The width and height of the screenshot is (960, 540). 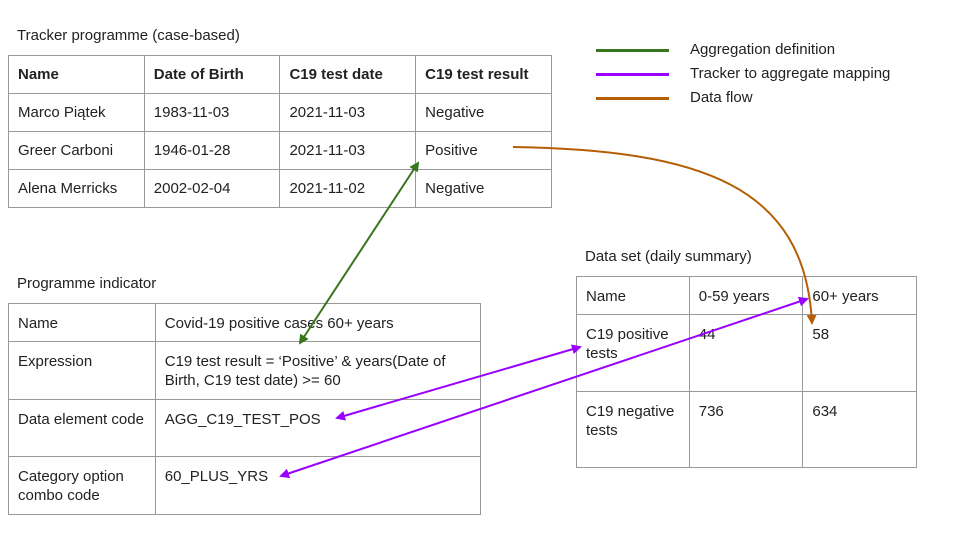 I want to click on dataset-row: C19 positive tests 44 58, so click(x=746, y=353).